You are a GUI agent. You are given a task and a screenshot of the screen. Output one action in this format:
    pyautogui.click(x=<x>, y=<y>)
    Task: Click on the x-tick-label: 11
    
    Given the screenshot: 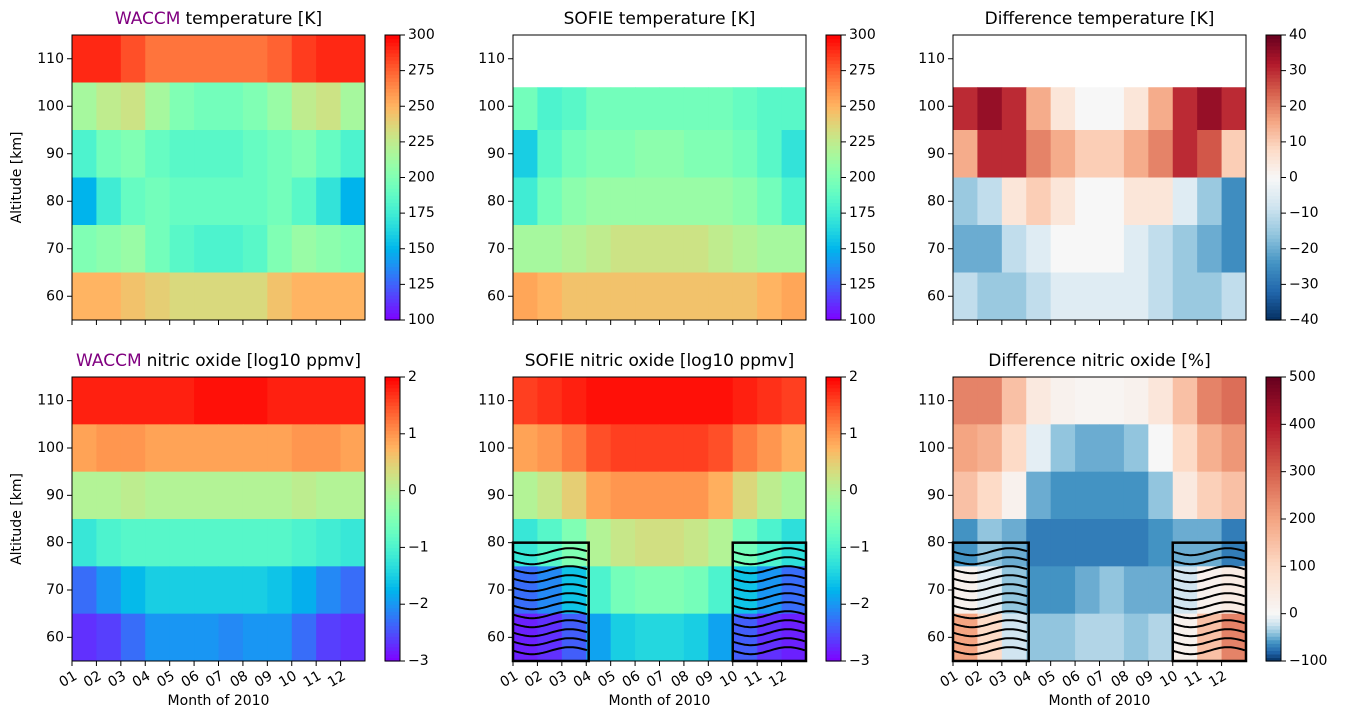 What is the action you would take?
    pyautogui.click(x=312, y=679)
    